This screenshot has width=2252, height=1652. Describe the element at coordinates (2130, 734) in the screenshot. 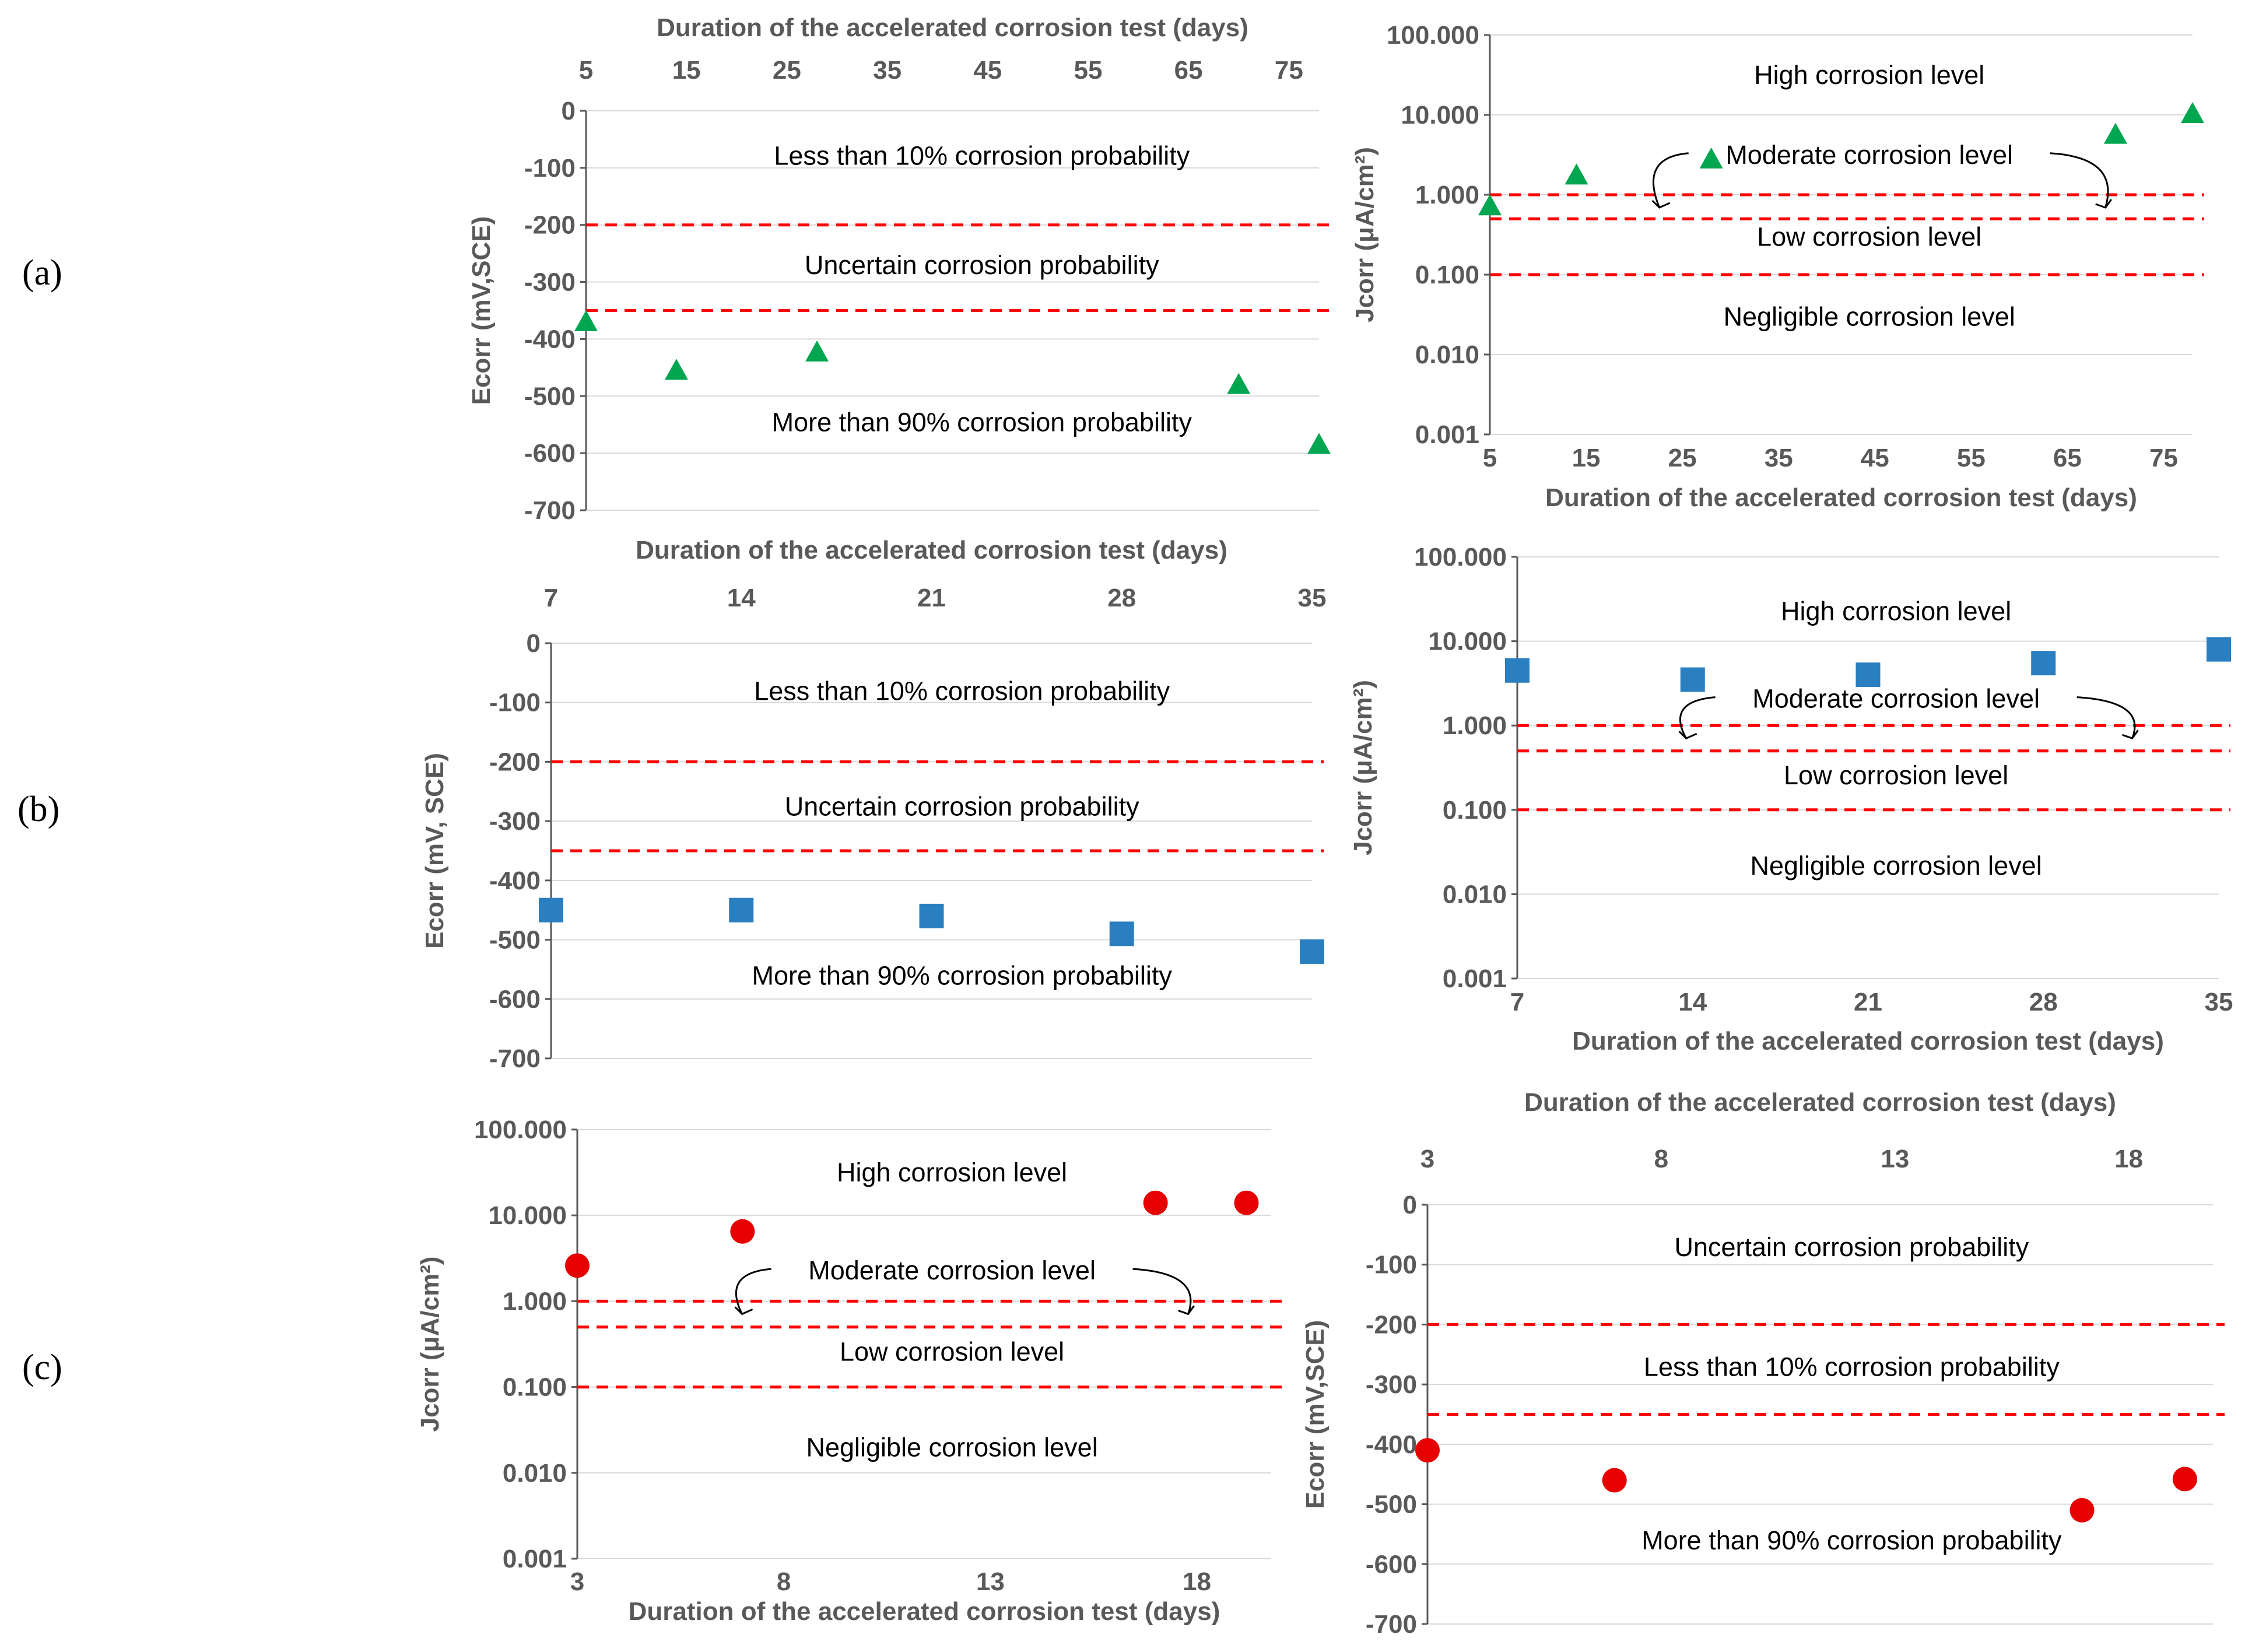

I see `arrowhead-right` at that location.